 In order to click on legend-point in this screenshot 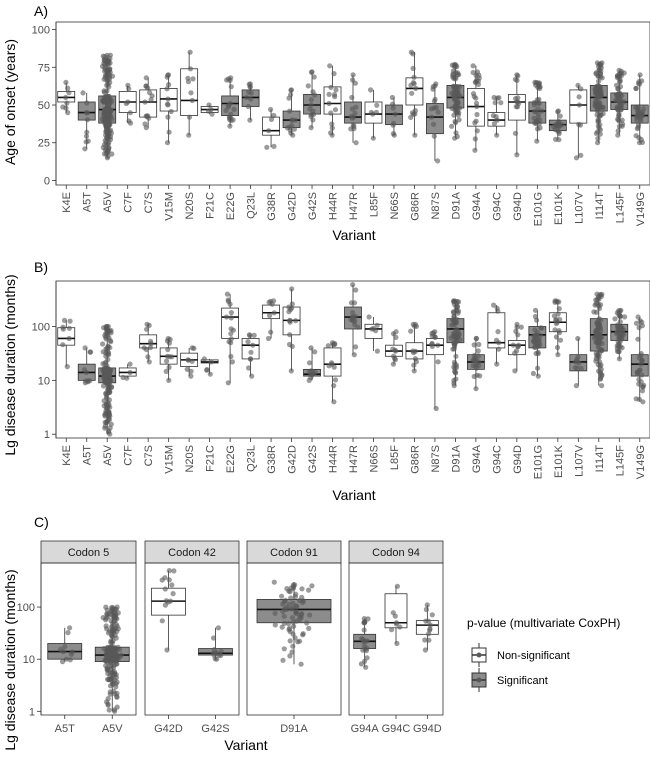, I will do `click(479, 680)`.